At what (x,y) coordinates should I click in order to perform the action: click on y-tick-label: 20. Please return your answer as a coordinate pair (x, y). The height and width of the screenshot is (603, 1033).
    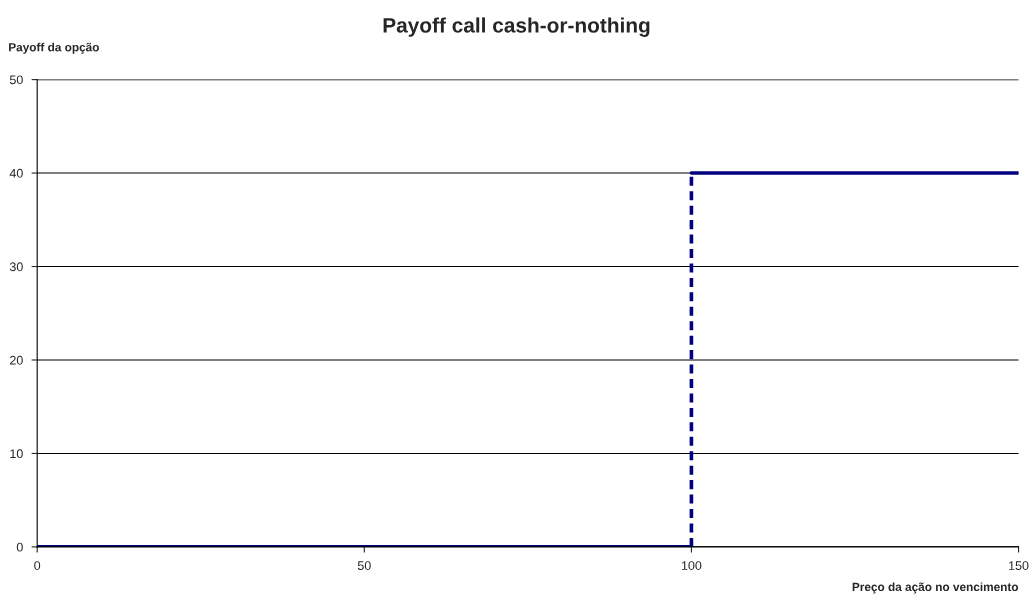
    Looking at the image, I should click on (16, 360).